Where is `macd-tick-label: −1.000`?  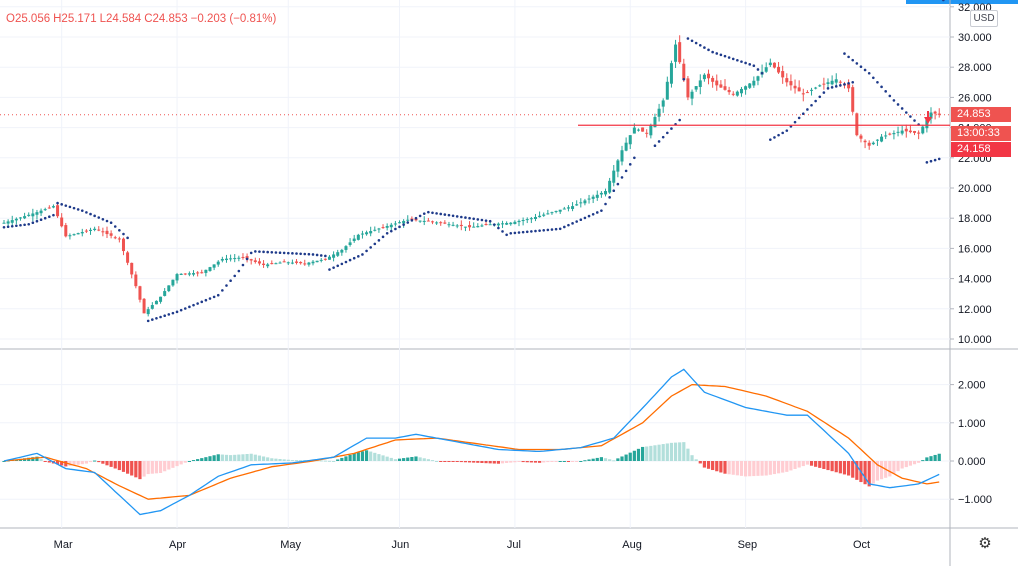 macd-tick-label: −1.000 is located at coordinates (975, 500).